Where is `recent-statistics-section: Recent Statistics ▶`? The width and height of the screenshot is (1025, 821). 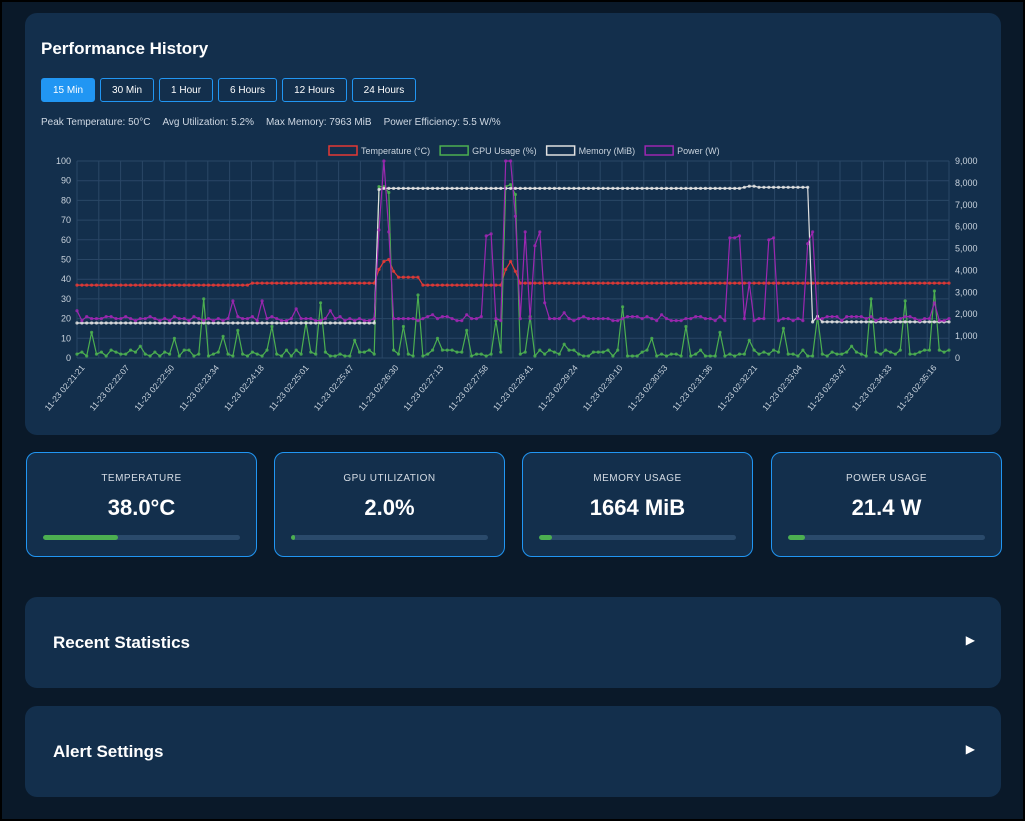 recent-statistics-section: Recent Statistics ▶ is located at coordinates (513, 642).